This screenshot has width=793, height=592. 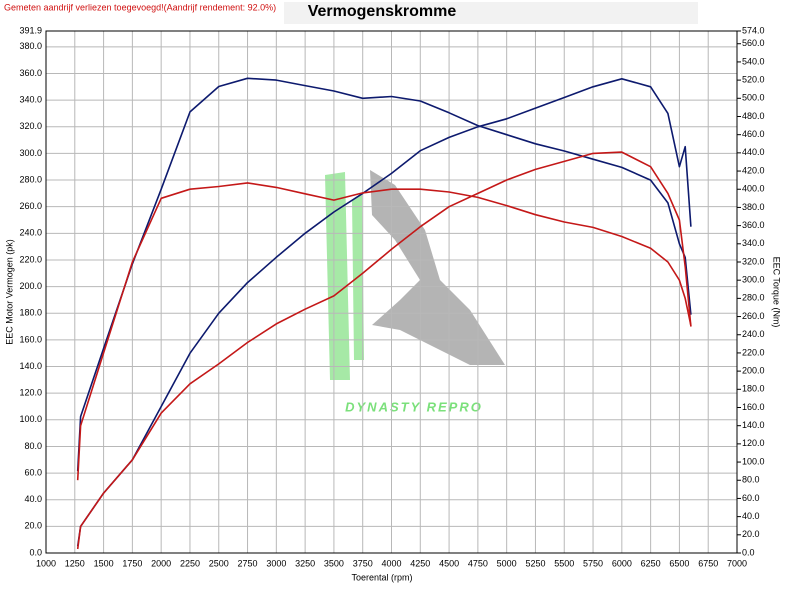 I want to click on y2-tick-label: 500.0, so click(x=753, y=98).